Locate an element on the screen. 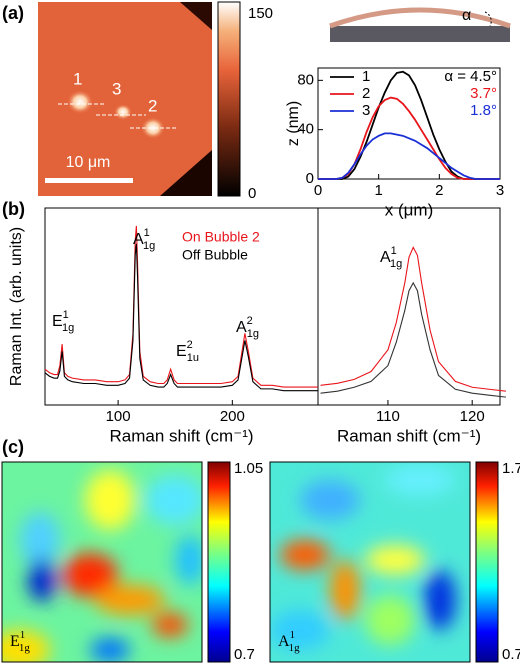 This screenshot has height=672, width=520. colorbar-tick-label: 1.05 is located at coordinates (248, 468).